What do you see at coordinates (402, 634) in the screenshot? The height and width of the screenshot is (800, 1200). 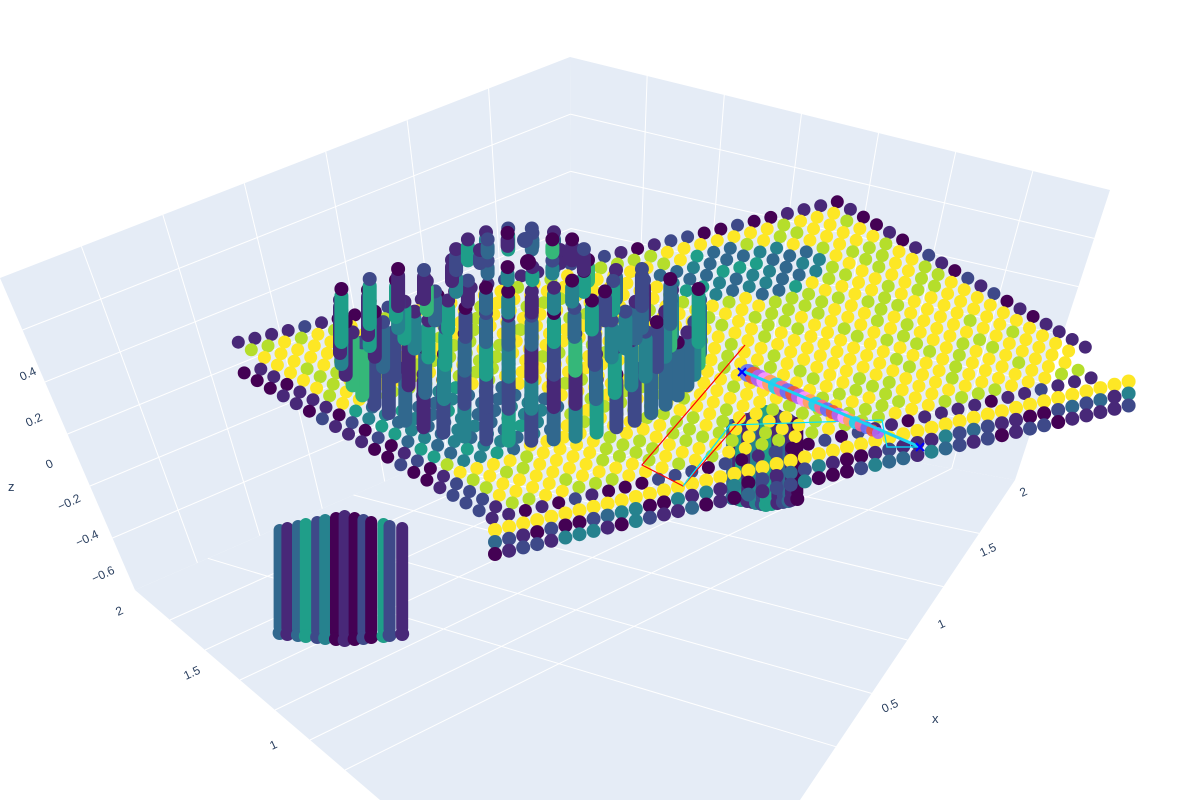 I see `front-leg-point` at bounding box center [402, 634].